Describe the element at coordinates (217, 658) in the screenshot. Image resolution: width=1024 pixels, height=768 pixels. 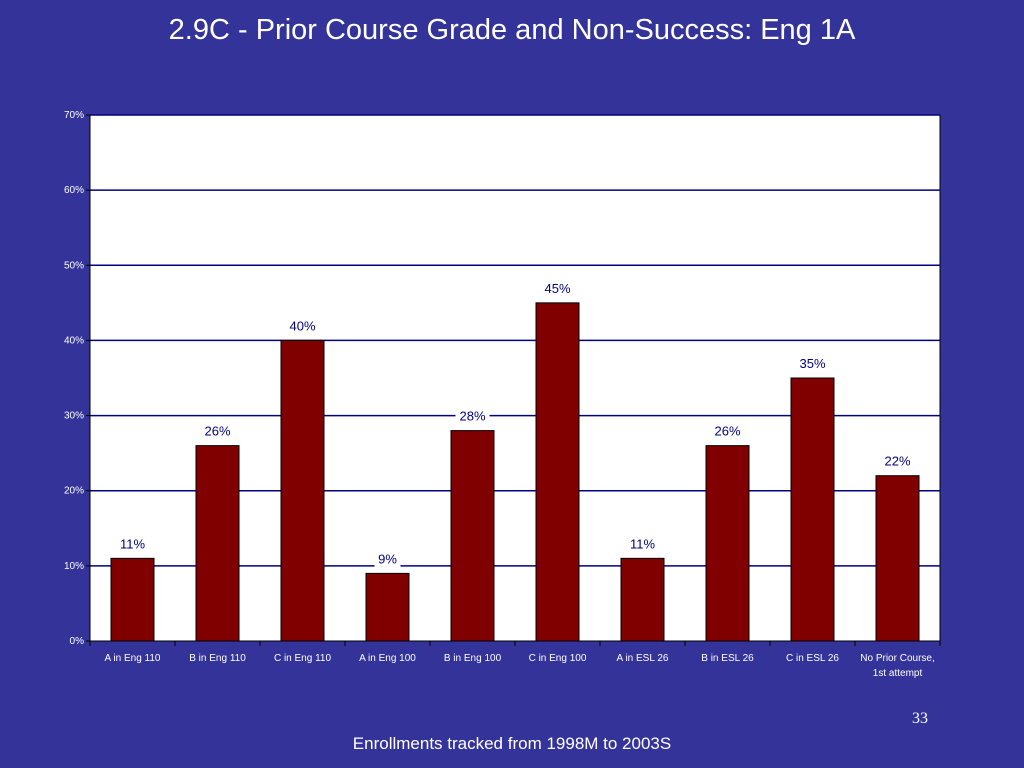
I see `x-tick-label: B in Eng 110` at that location.